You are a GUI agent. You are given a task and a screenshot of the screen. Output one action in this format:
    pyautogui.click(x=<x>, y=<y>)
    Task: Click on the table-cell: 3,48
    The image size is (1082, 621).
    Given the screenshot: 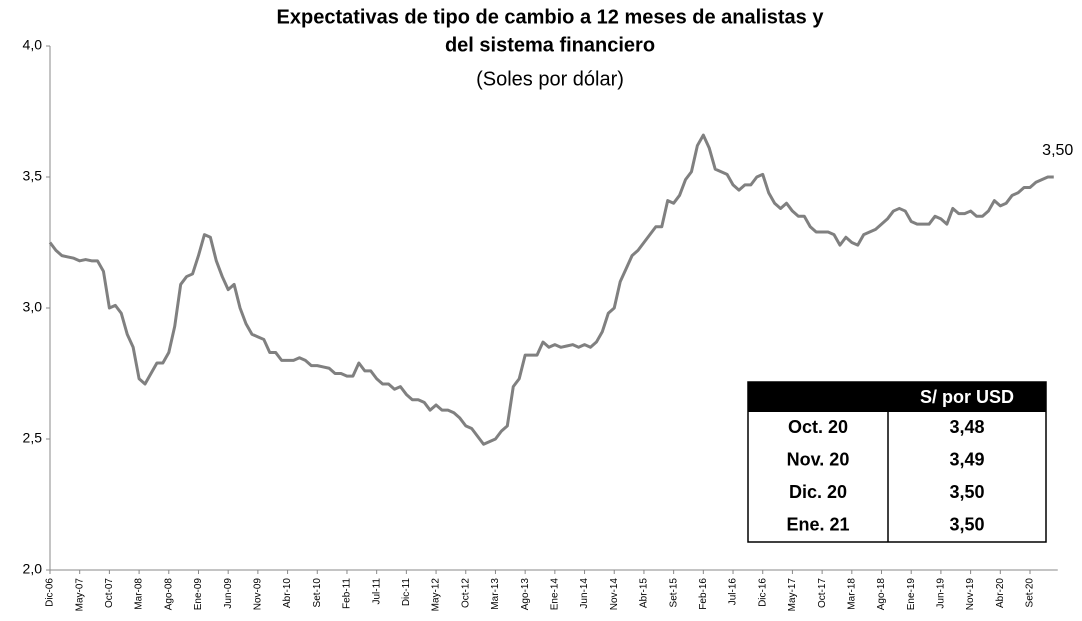 What is the action you would take?
    pyautogui.click(x=966, y=427)
    